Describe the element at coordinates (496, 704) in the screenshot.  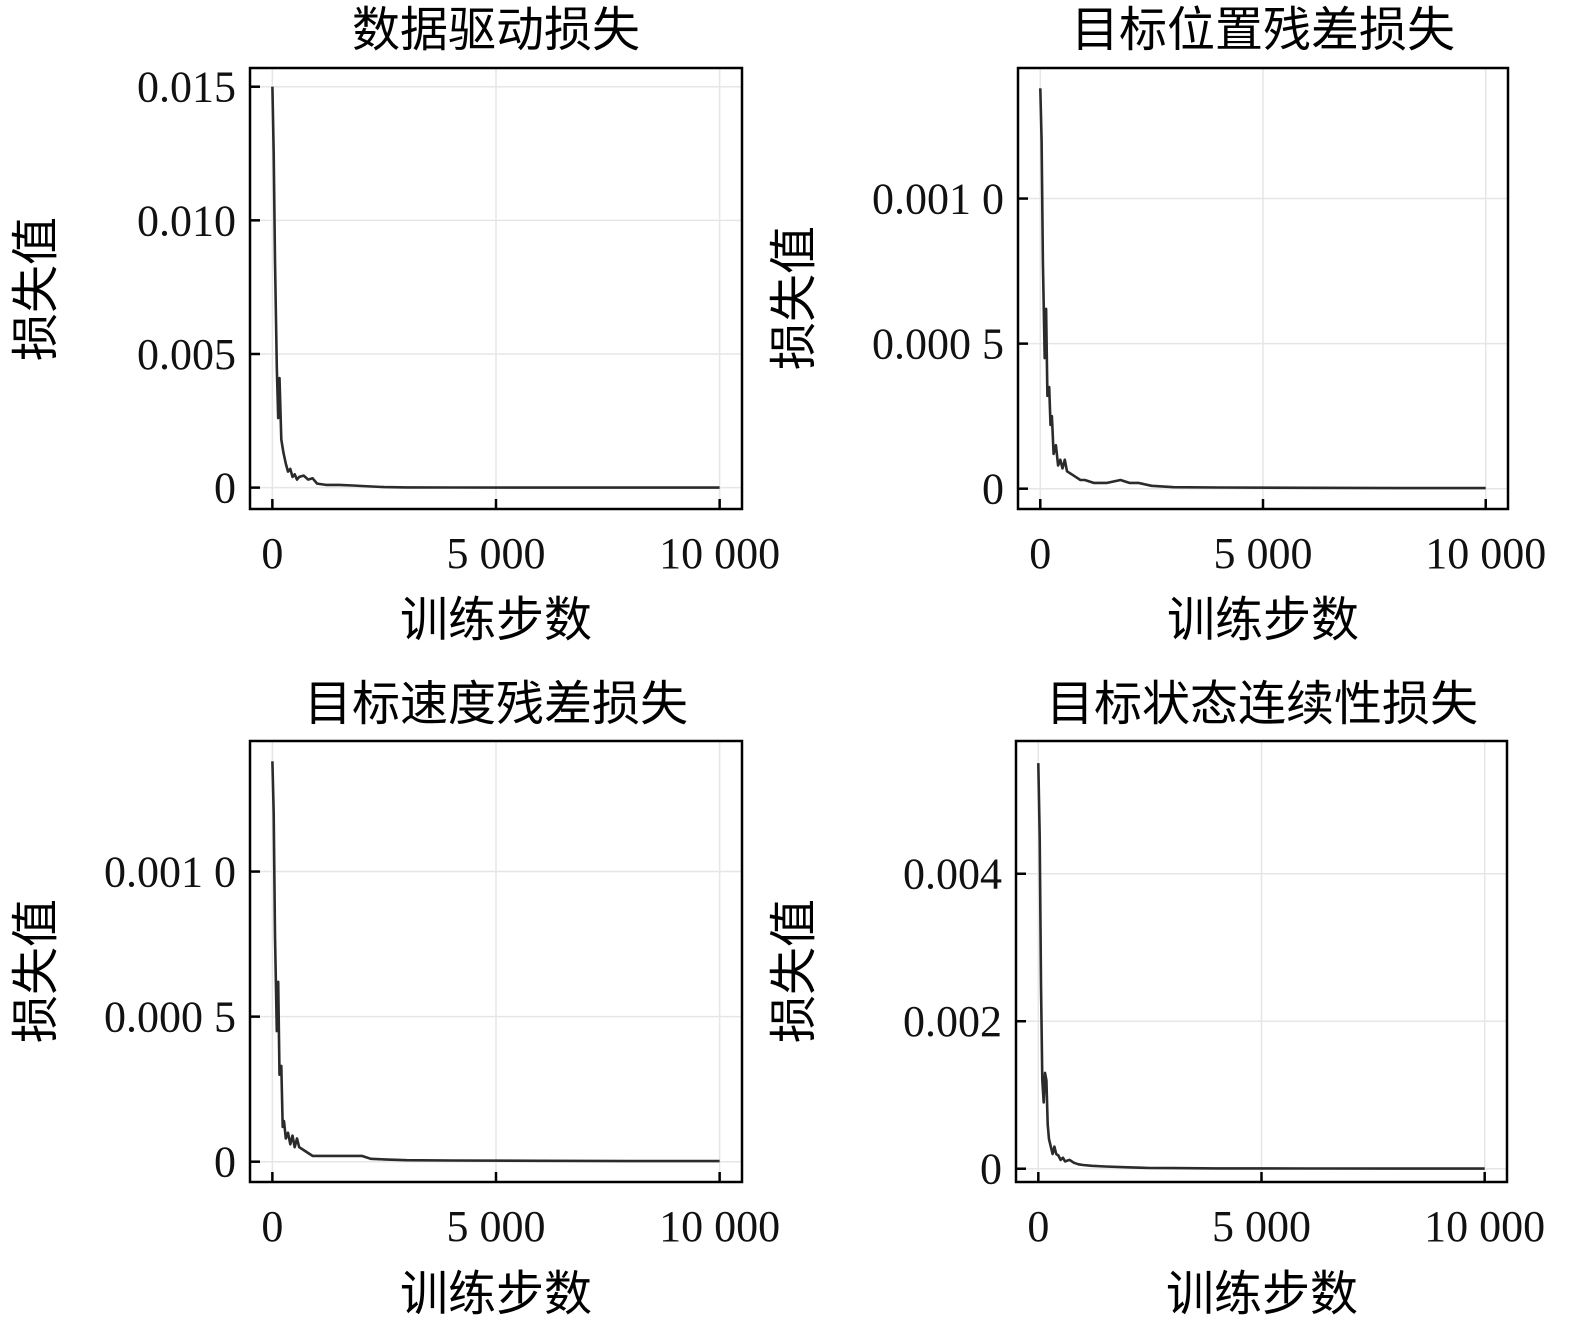
I see `panel-title: 目标速度残差损失` at that location.